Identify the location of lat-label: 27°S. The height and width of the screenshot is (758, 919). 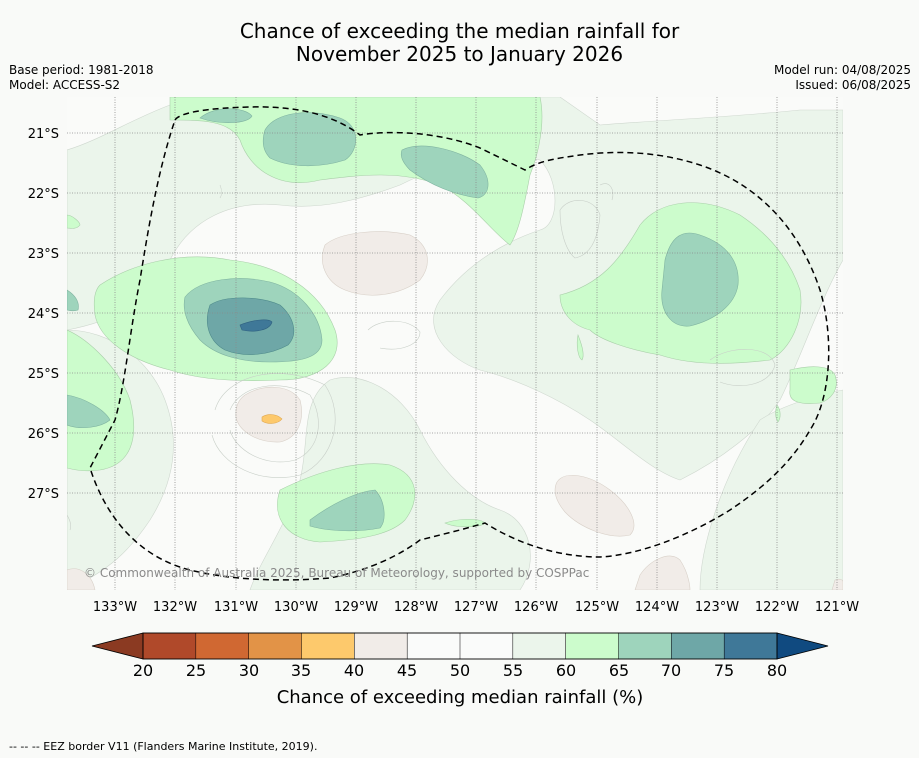
(43, 494).